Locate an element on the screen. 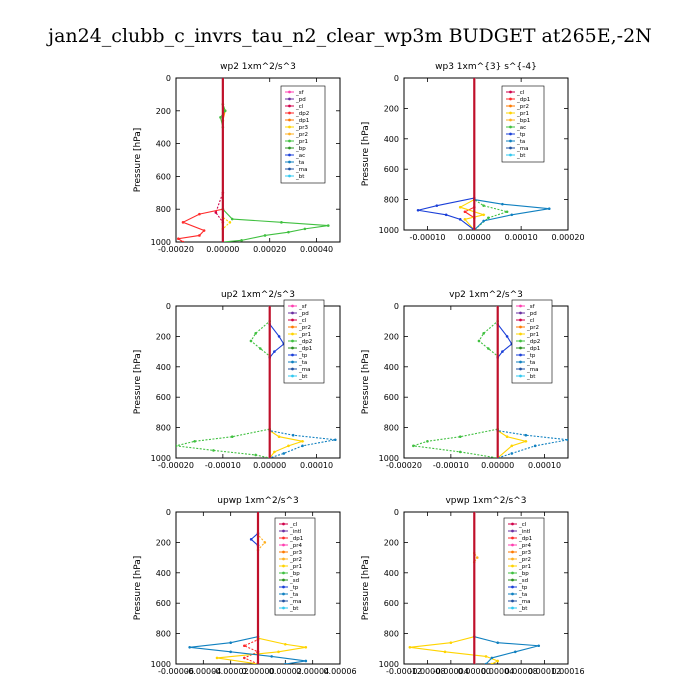  panel-title: vp2 1xm^2/s^3 is located at coordinates (486, 295).